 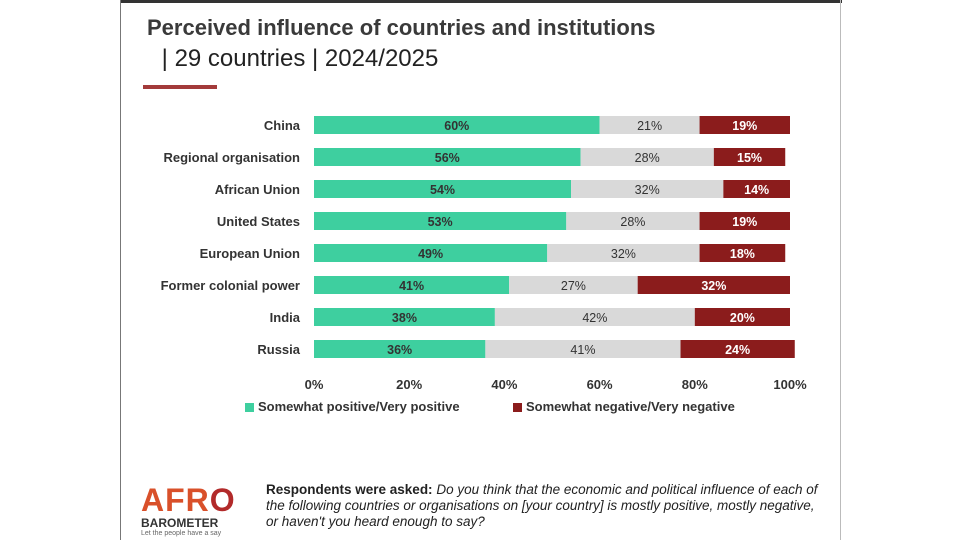 What do you see at coordinates (349, 489) in the screenshot?
I see `question-label: Respondents were asked:` at bounding box center [349, 489].